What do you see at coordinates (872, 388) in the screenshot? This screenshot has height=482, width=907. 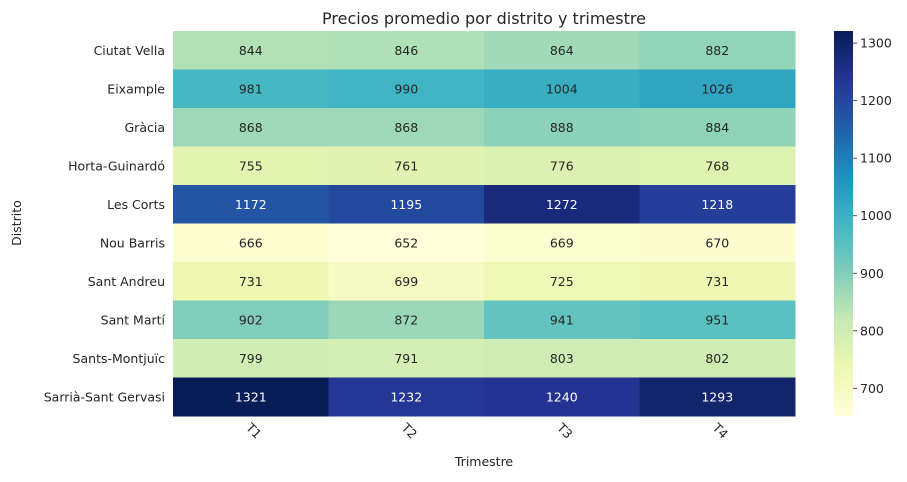 I see `colorbar-tick-label: 700` at bounding box center [872, 388].